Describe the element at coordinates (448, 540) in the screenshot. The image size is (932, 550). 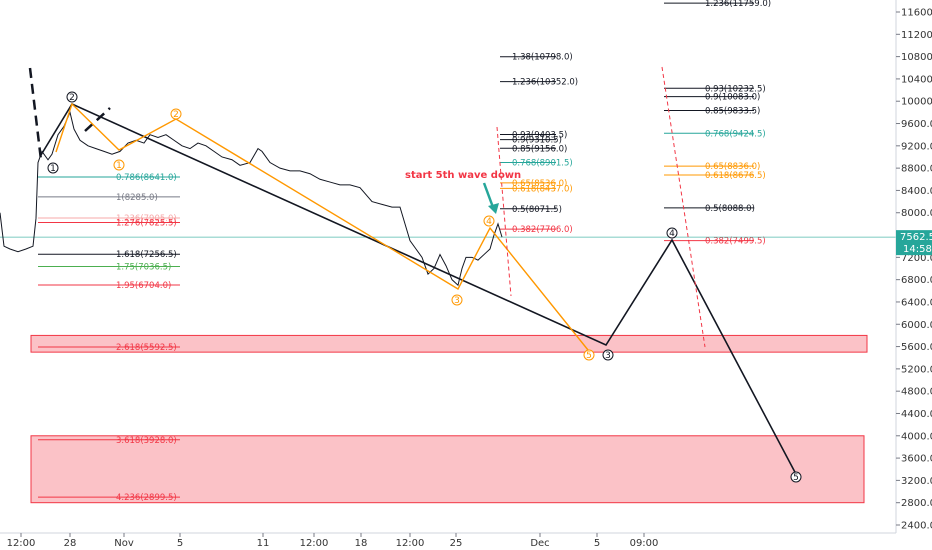
I see `x-axis: 12:00 28 Nov 5 11 12:00 18 12:00 25 Dec 5 09:00` at that location.